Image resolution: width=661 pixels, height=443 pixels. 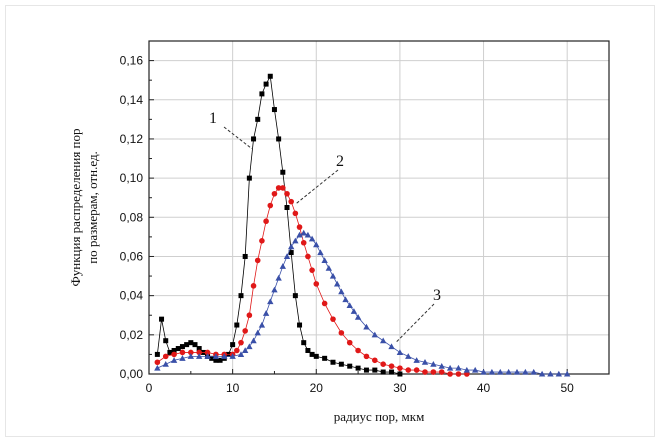 What do you see at coordinates (400, 388) in the screenshot?
I see `x-tick-label: 30` at bounding box center [400, 388].